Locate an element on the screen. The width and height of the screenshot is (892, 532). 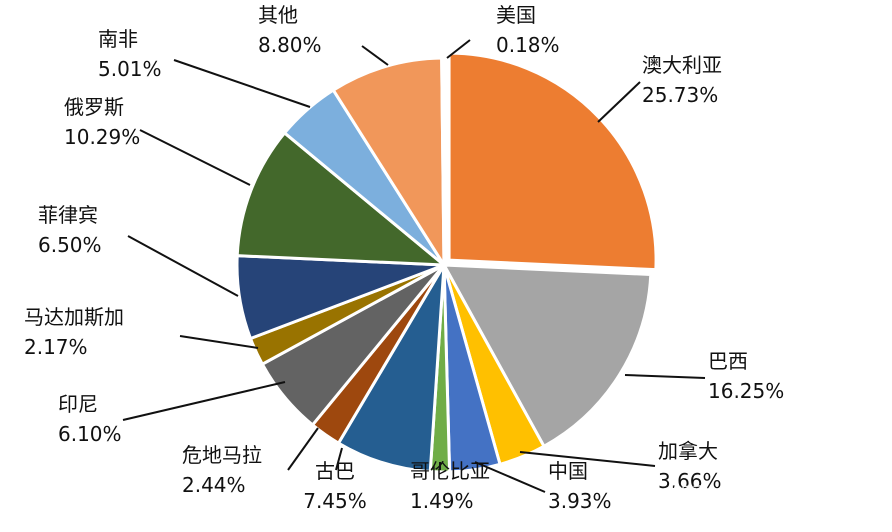
slice-category-label: 南非 is located at coordinates (118, 39).